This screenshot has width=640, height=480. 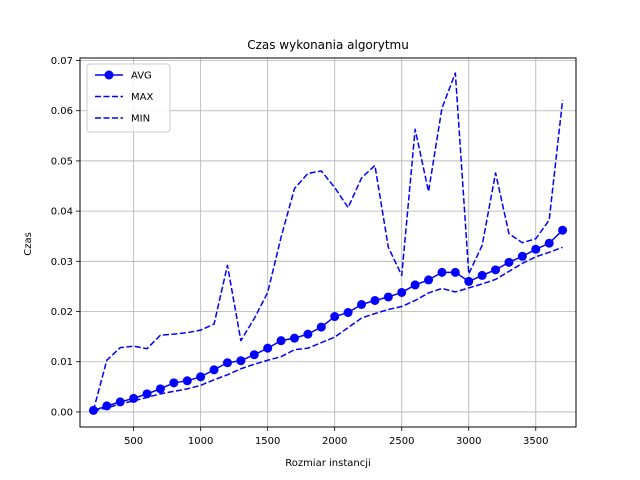 I want to click on y-tick-label: 0.04, so click(x=62, y=212).